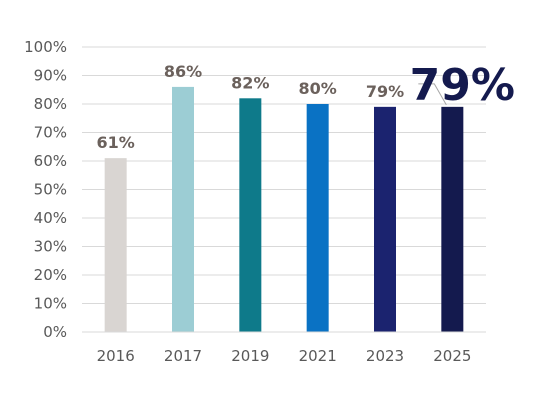 The width and height of the screenshot is (537, 402). What do you see at coordinates (385, 356) in the screenshot?
I see `x-tick-label: 2023` at bounding box center [385, 356].